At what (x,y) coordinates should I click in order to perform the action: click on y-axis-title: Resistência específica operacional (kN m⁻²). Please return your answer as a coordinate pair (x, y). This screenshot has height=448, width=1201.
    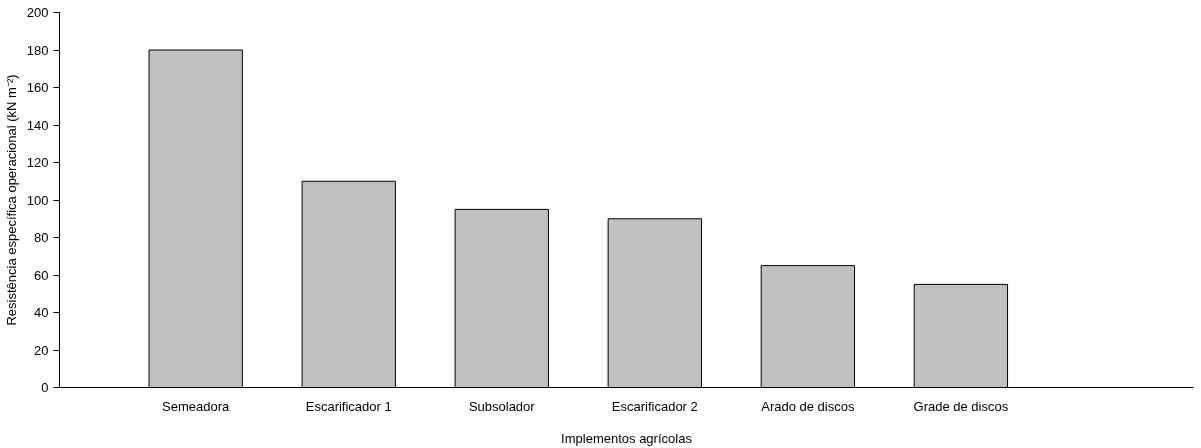
    Looking at the image, I should click on (11, 200).